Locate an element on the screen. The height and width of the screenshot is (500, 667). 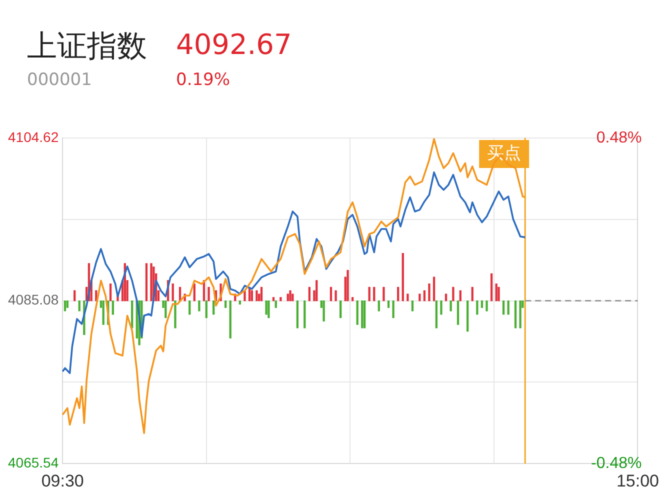
y-tick-label: 4104.62 is located at coordinates (33, 136).